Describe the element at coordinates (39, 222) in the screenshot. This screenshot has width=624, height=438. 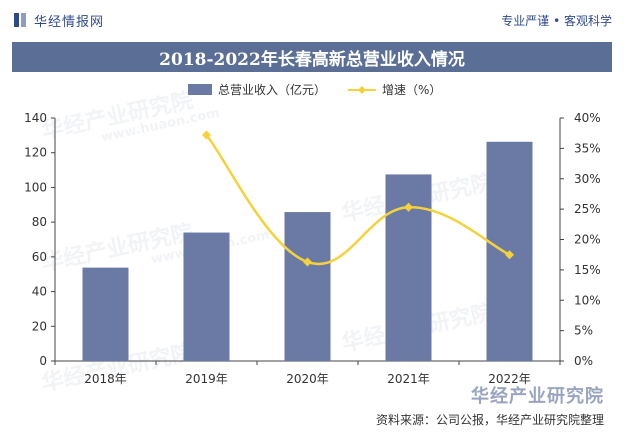
I see `y-left-tick-label: 80` at that location.